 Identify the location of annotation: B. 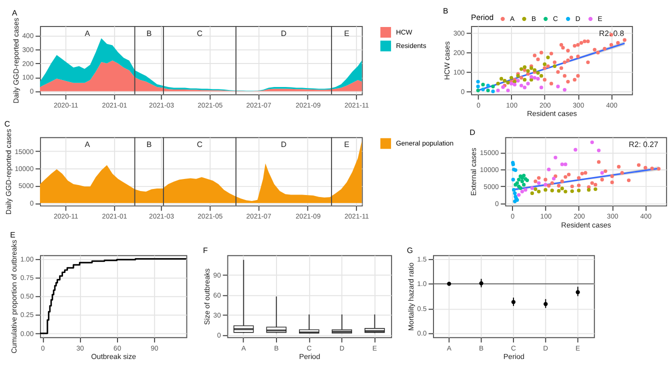
(149, 33).